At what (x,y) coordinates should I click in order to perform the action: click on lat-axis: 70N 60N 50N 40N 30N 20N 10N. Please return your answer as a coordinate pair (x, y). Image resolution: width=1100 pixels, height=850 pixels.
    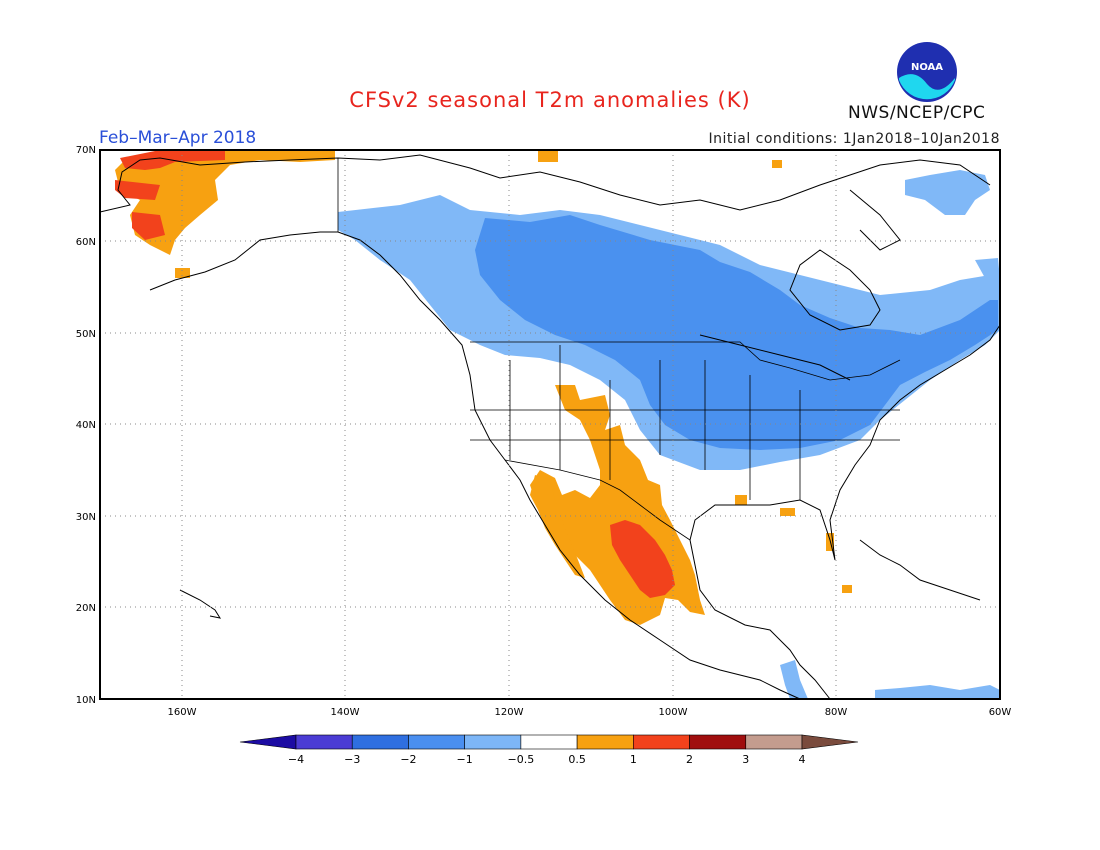
    Looking at the image, I should click on (86, 425).